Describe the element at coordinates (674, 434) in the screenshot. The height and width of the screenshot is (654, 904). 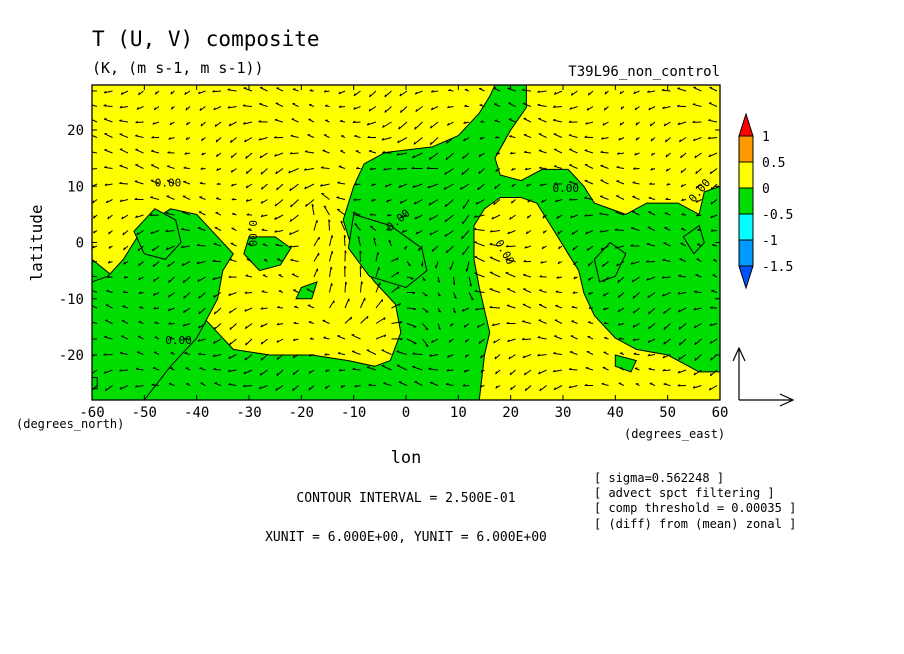
I see `x-unit-label: (degrees_east)` at that location.